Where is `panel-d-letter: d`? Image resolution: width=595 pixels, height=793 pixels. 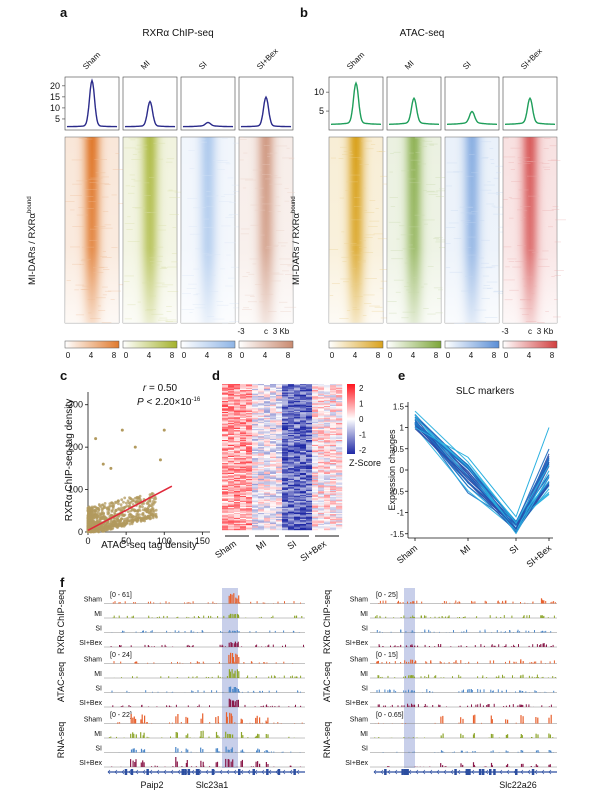 panel-d-letter: d is located at coordinates (216, 375).